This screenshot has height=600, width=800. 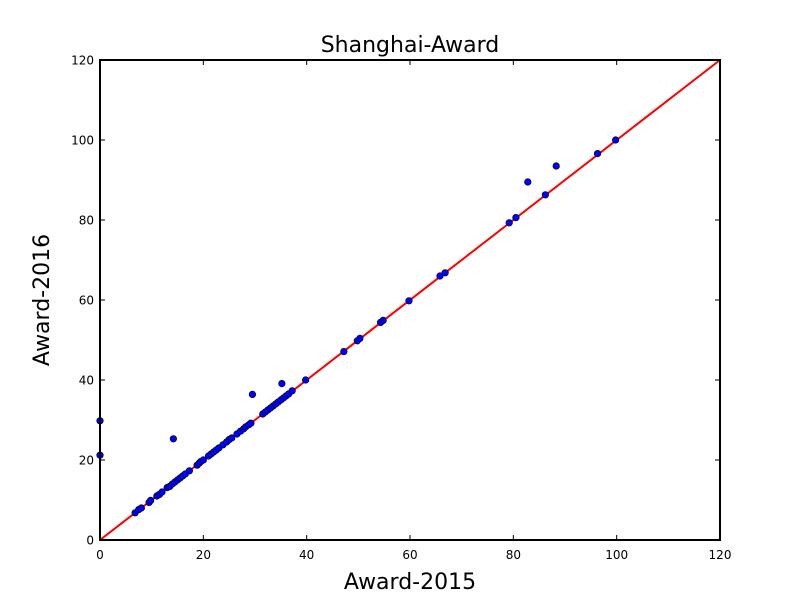 What do you see at coordinates (42, 300) in the screenshot?
I see `y-axis-label: Award-2016` at bounding box center [42, 300].